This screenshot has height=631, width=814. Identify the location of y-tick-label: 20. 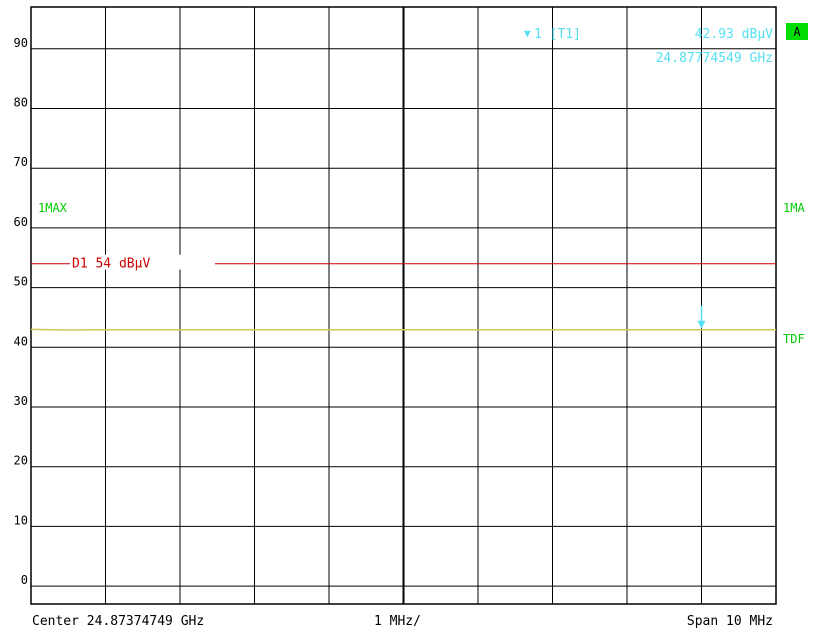
(21, 461).